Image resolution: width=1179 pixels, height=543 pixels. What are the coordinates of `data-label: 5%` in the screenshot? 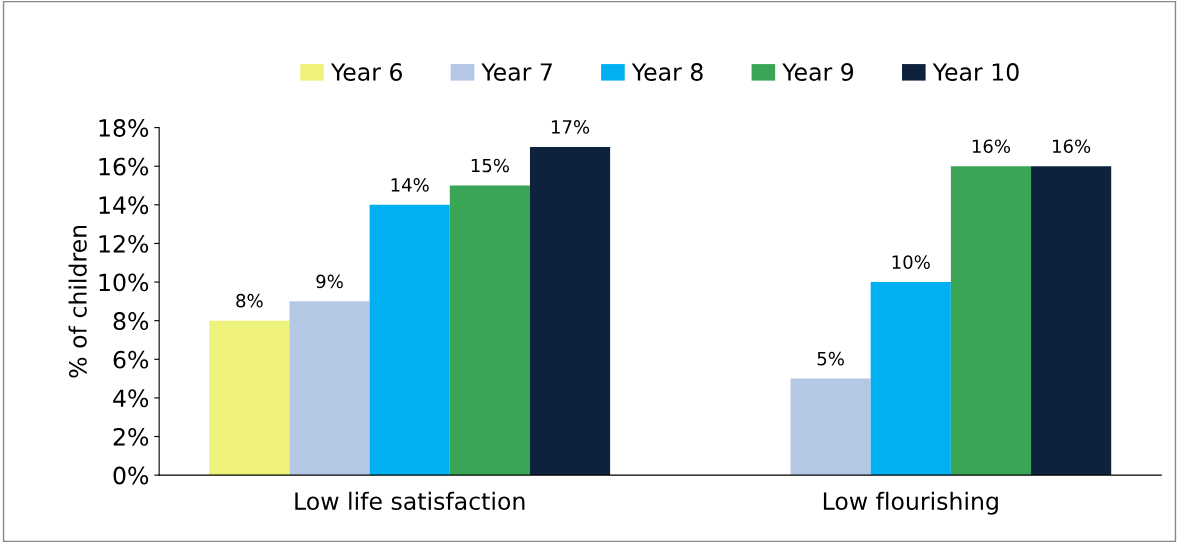 It's located at (830, 358).